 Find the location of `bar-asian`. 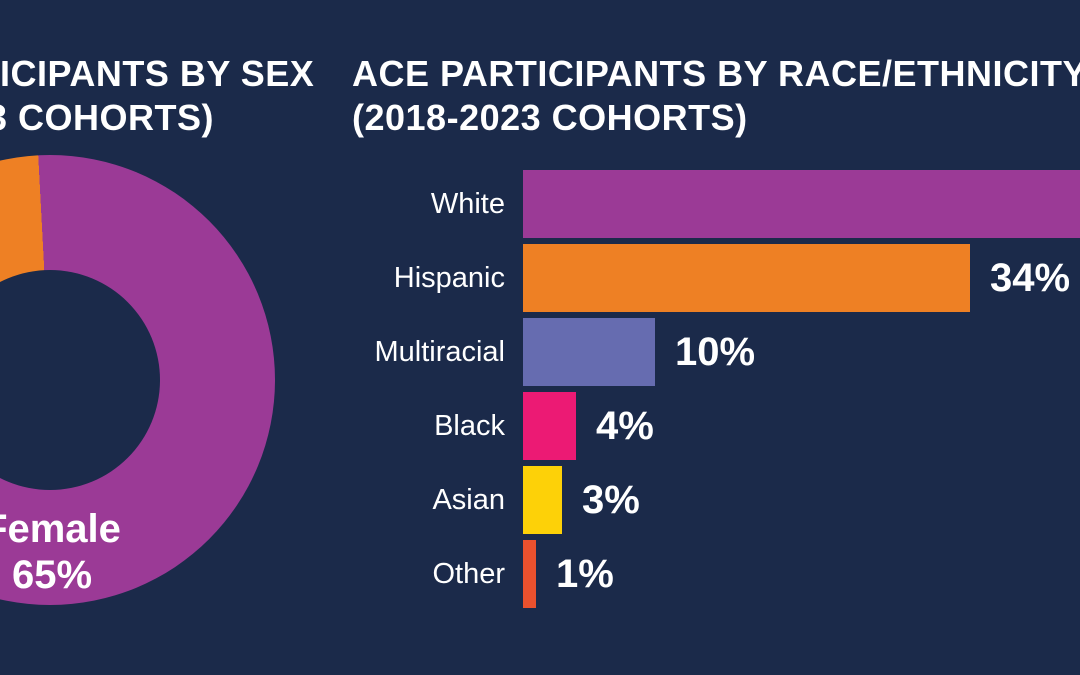

bar-asian is located at coordinates (542, 500).